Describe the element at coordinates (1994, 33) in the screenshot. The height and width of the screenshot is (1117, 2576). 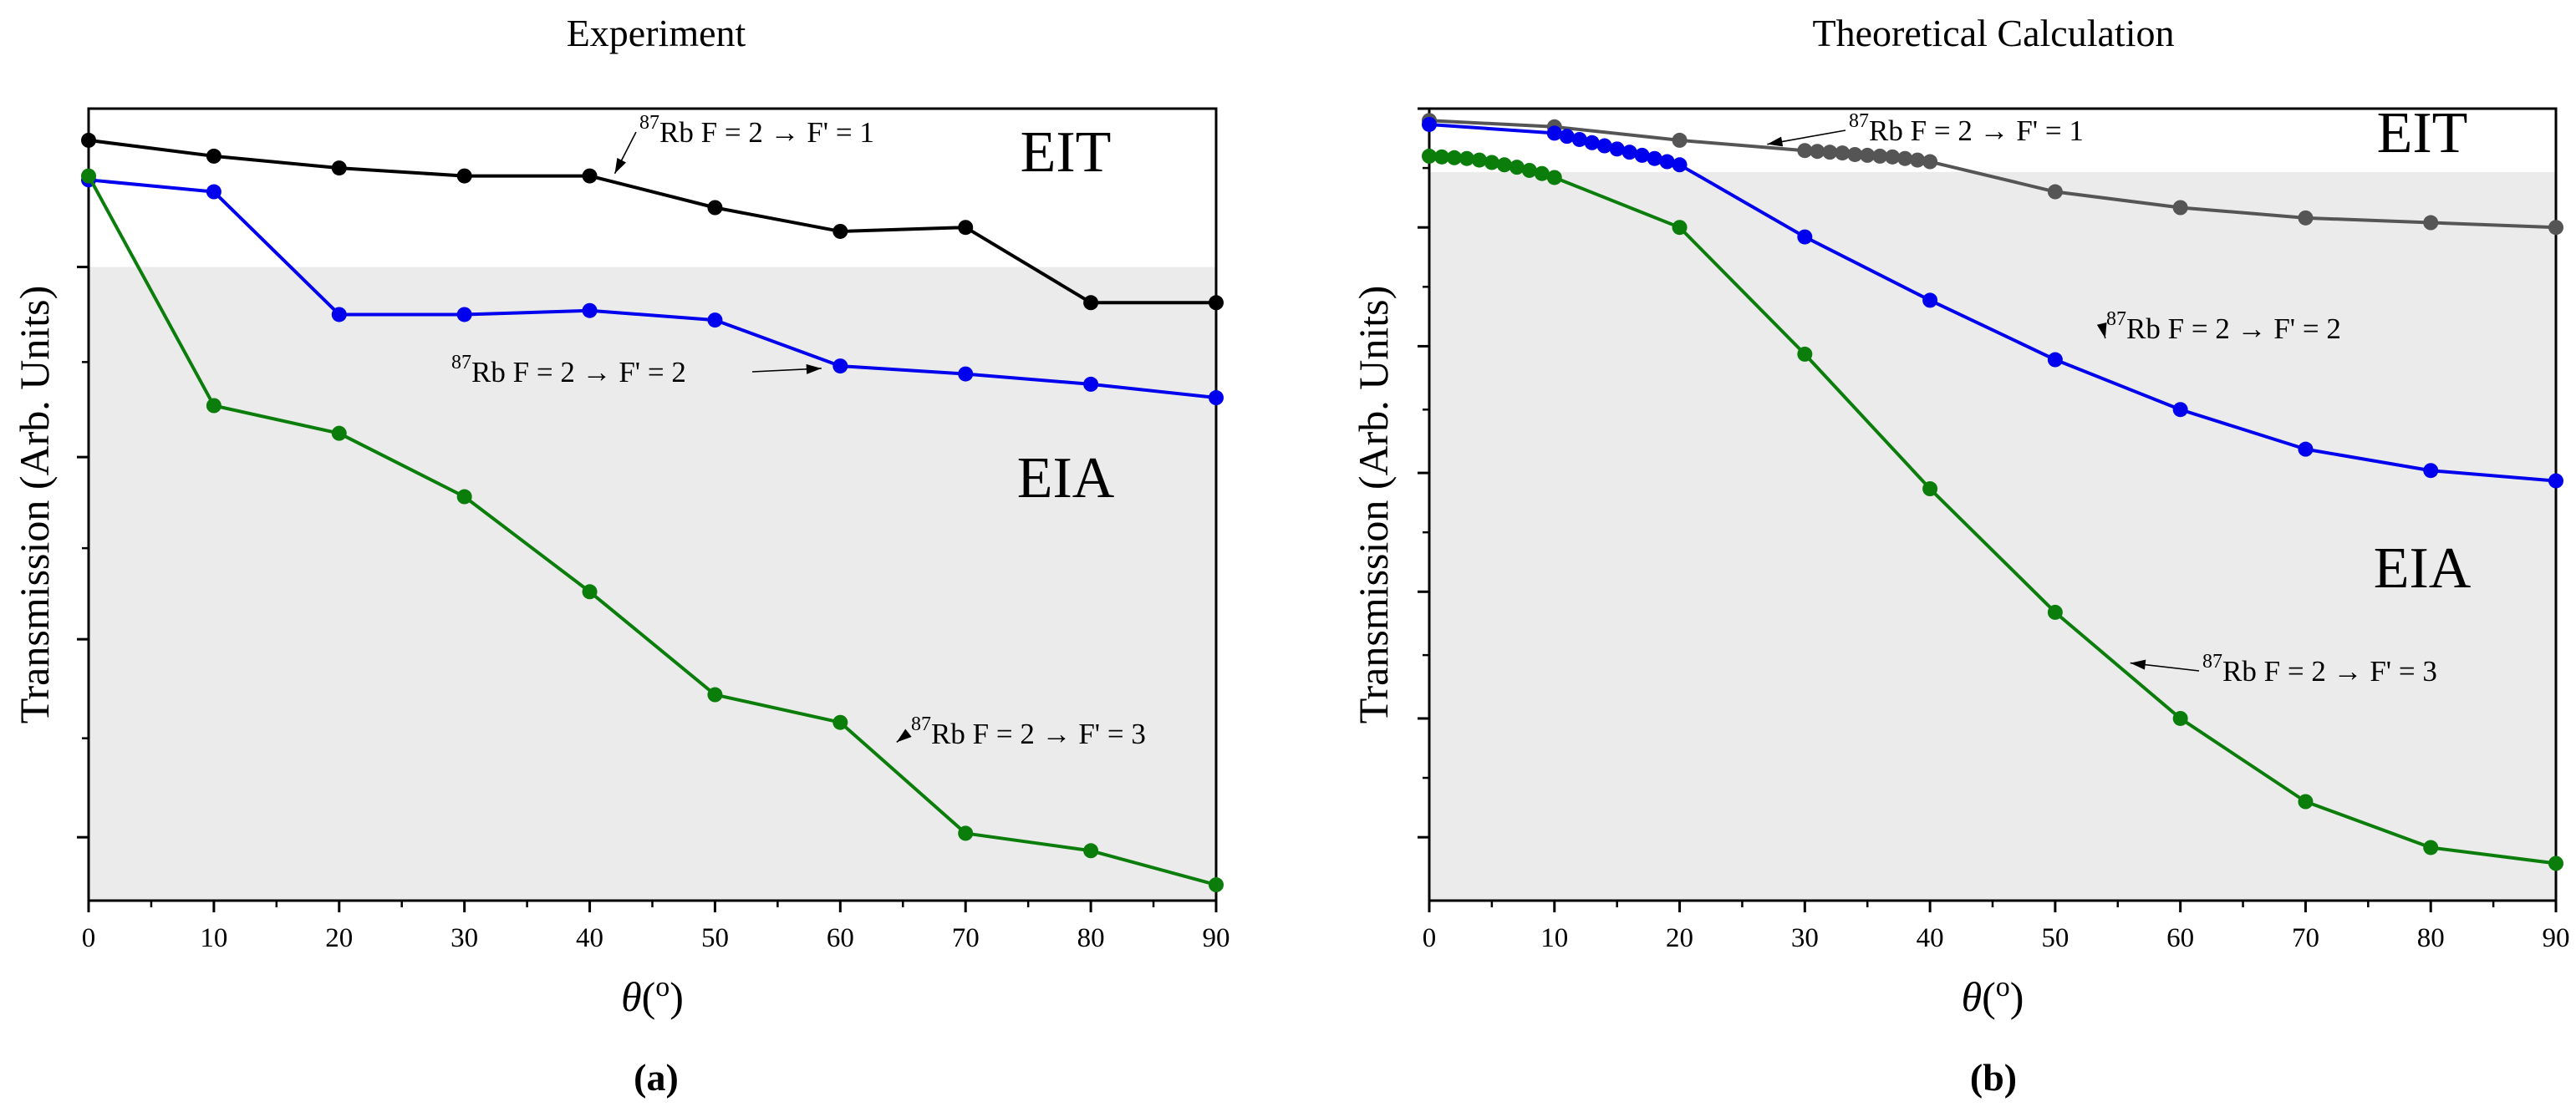
I see `chart-title: Theoretical Calculation` at that location.